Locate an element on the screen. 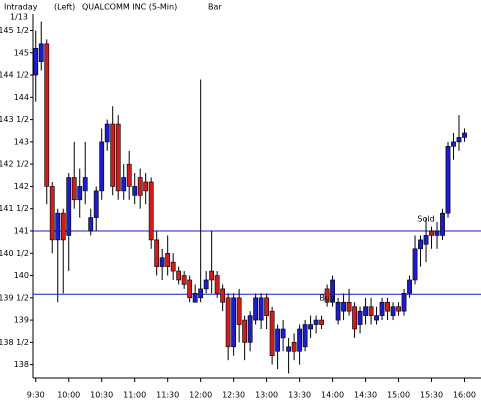  x-tick-label: 15:00 is located at coordinates (398, 395).